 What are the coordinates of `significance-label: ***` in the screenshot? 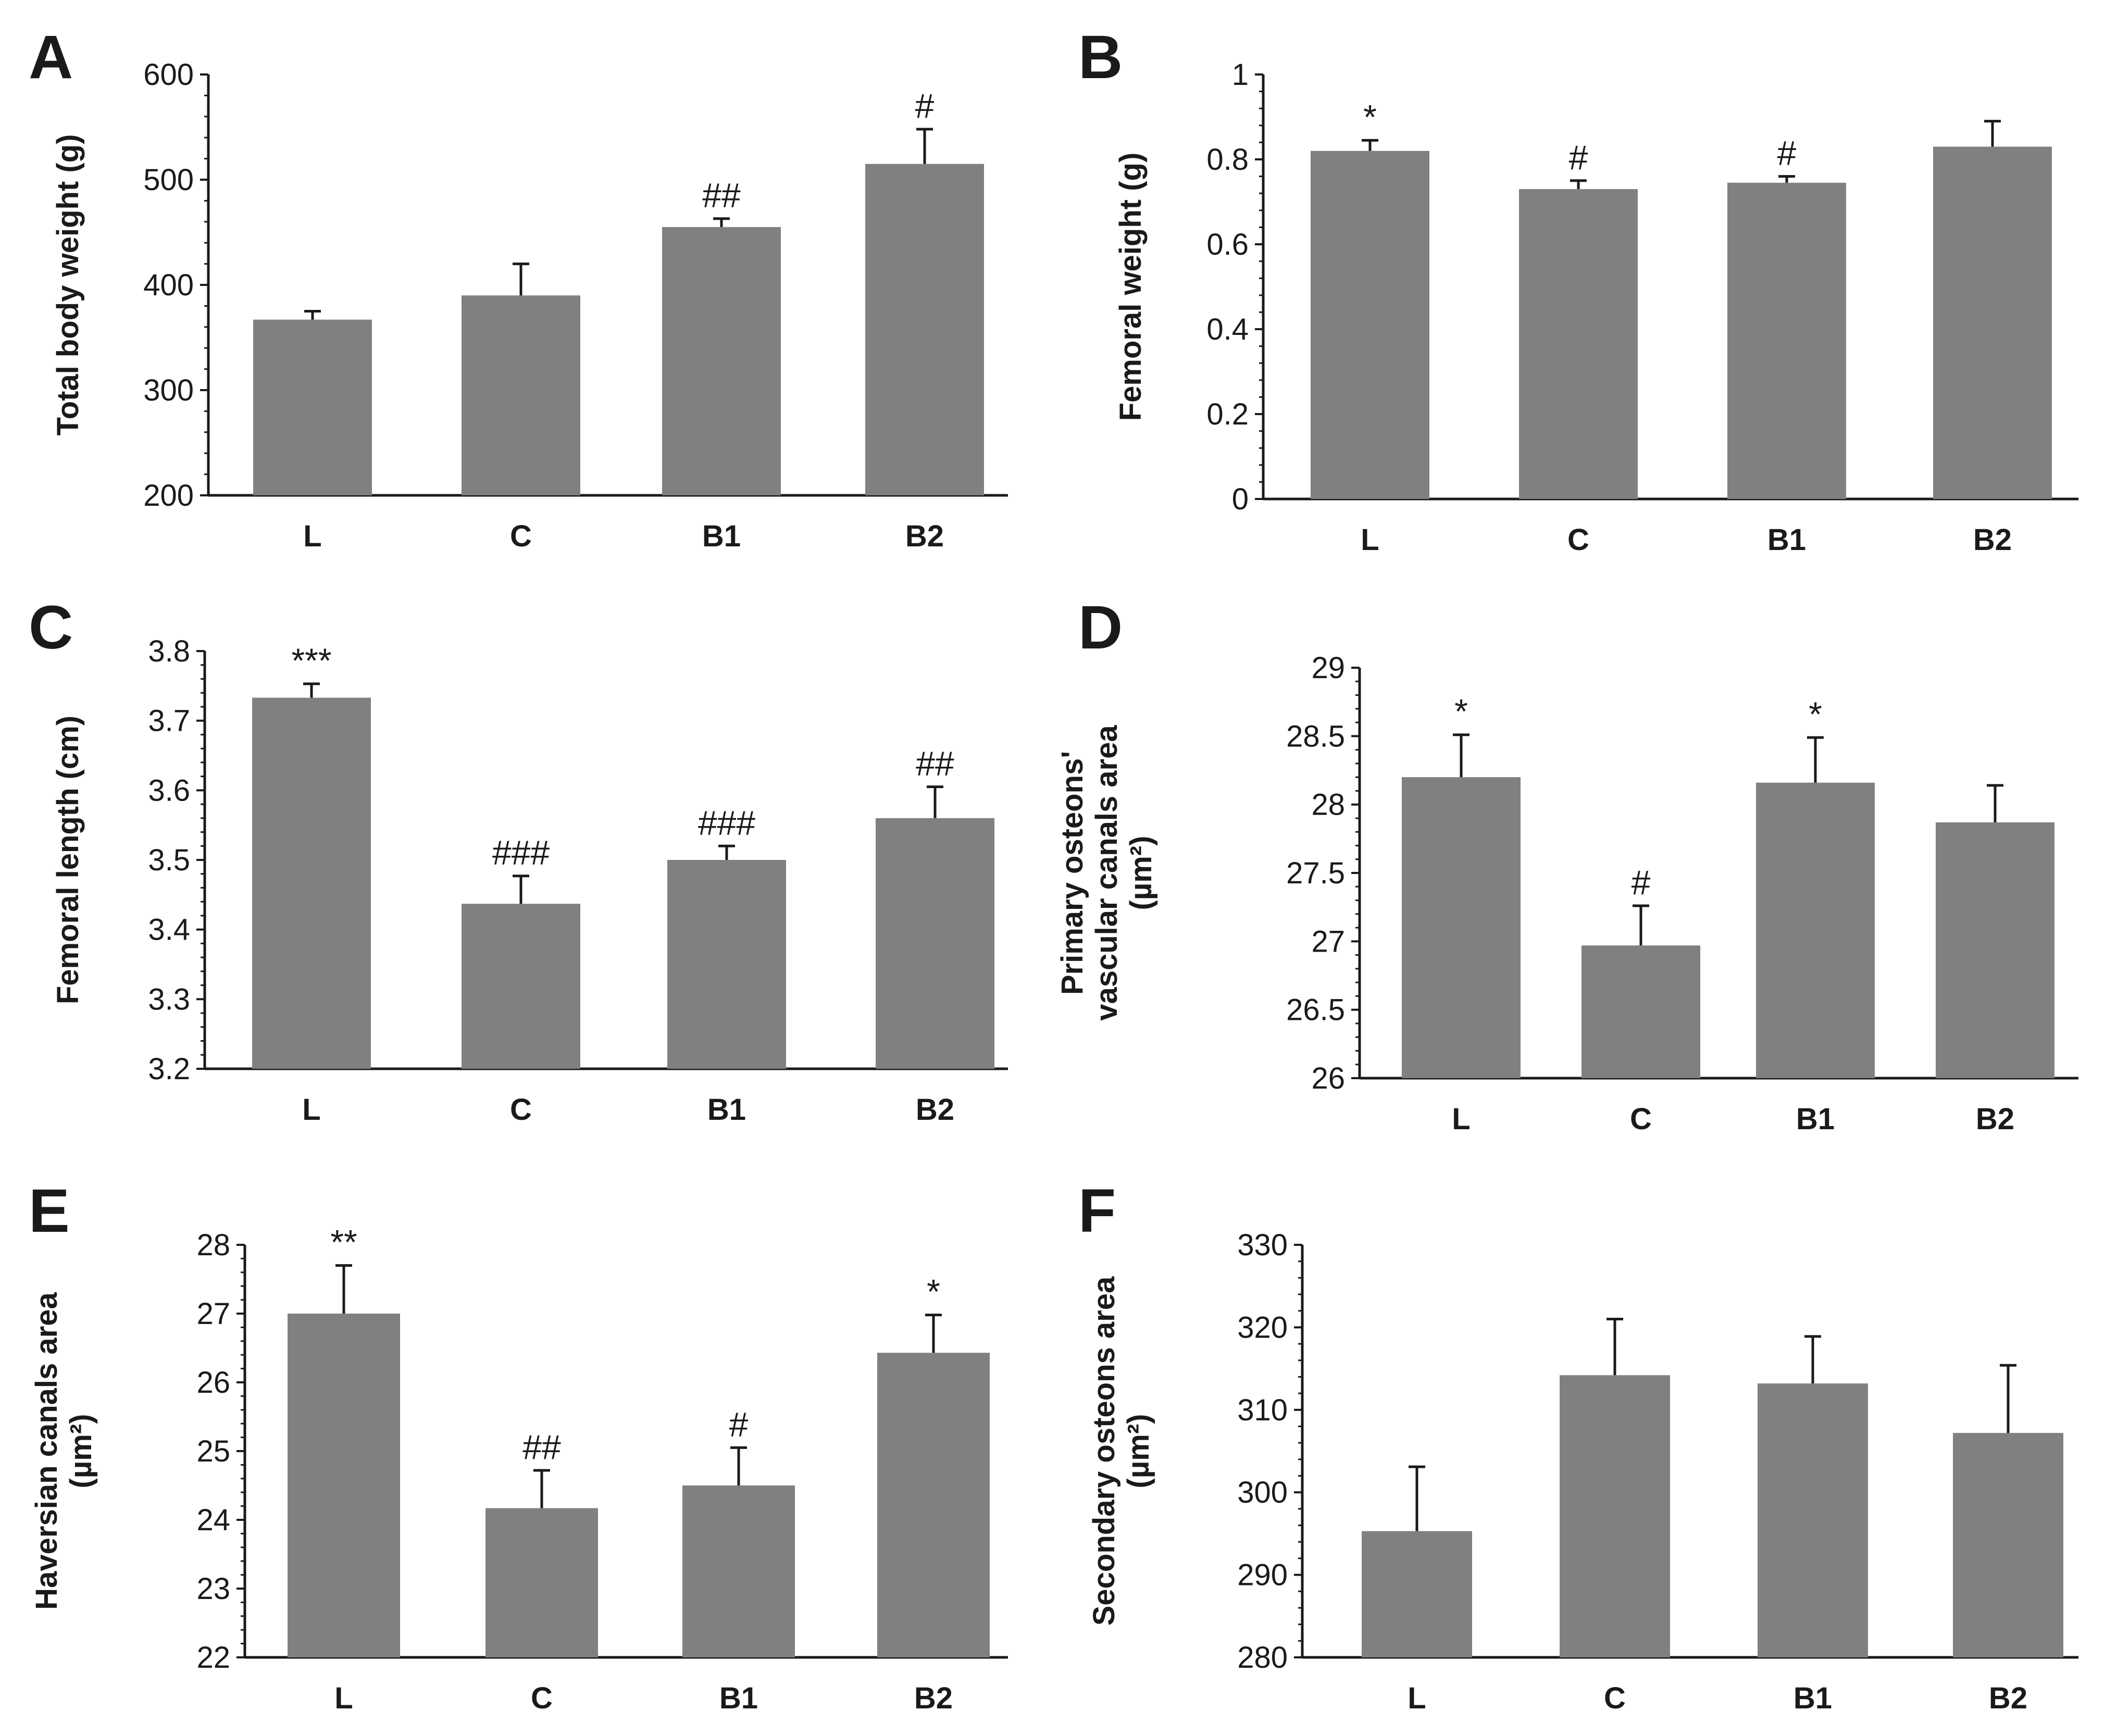 It's located at (311, 661).